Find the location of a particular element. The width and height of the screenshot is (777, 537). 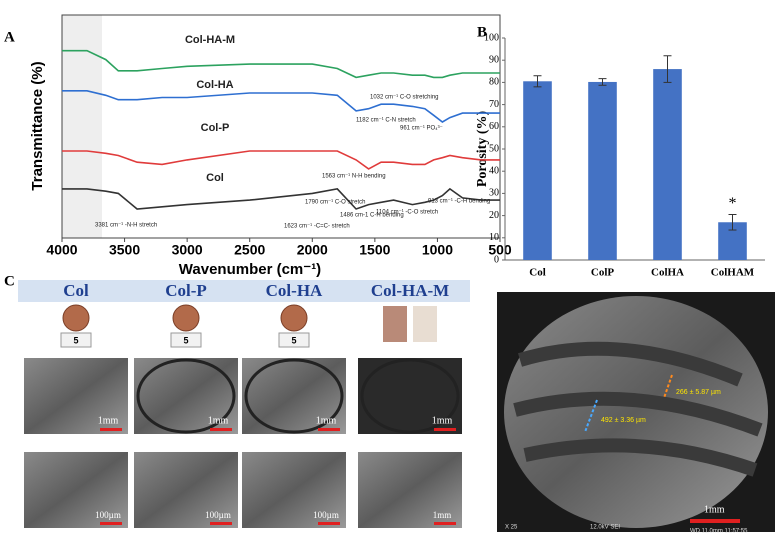

panel-letter: A is located at coordinates (9, 37).